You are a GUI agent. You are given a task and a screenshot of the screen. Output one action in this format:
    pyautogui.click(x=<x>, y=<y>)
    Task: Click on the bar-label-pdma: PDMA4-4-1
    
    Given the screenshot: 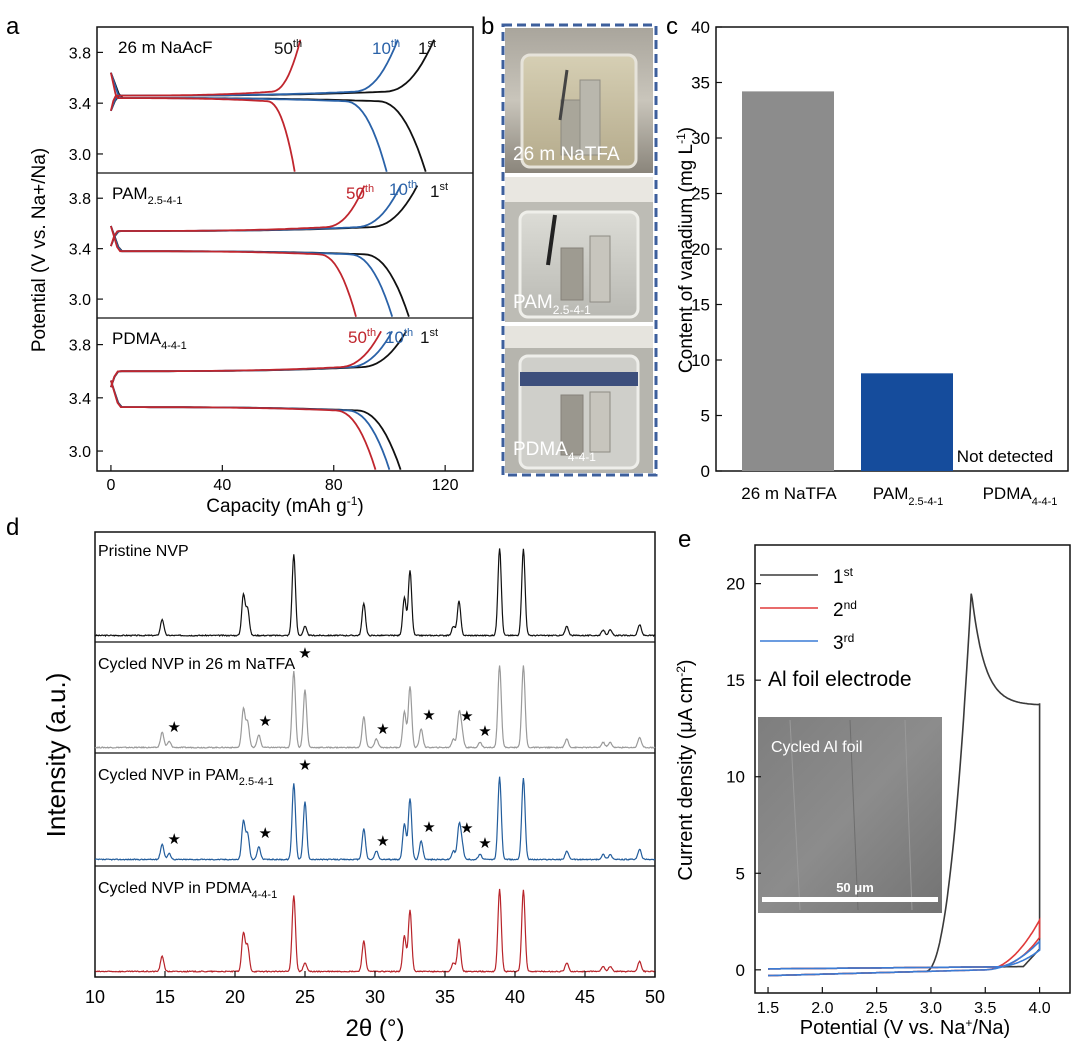 What is the action you would take?
    pyautogui.click(x=1020, y=496)
    